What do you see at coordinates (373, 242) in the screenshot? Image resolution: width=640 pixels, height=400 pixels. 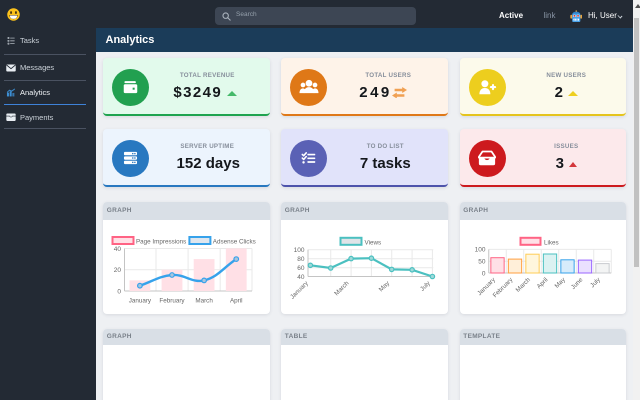 I see `svg-text: Views` at bounding box center [373, 242].